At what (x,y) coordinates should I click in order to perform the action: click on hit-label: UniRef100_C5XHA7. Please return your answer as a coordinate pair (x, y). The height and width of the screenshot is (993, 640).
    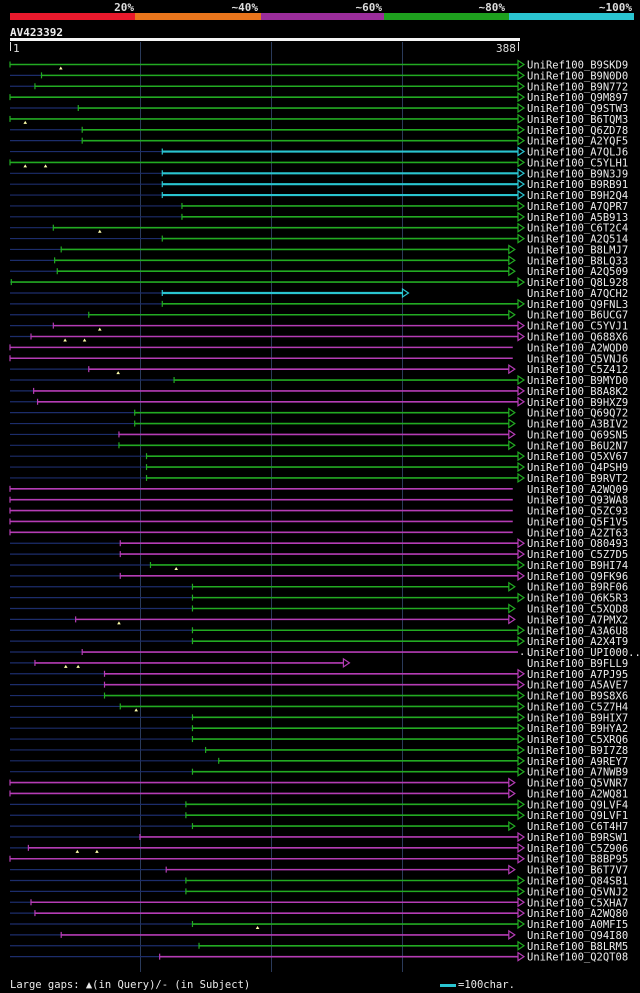
    Looking at the image, I should click on (577, 903).